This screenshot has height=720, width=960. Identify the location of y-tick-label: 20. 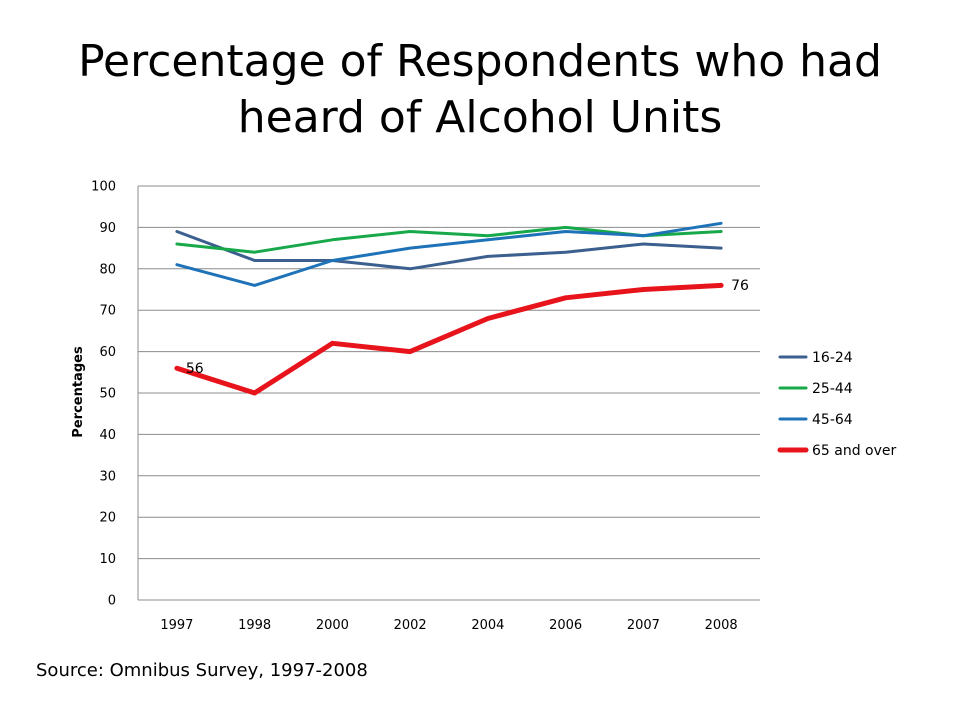
(107, 518).